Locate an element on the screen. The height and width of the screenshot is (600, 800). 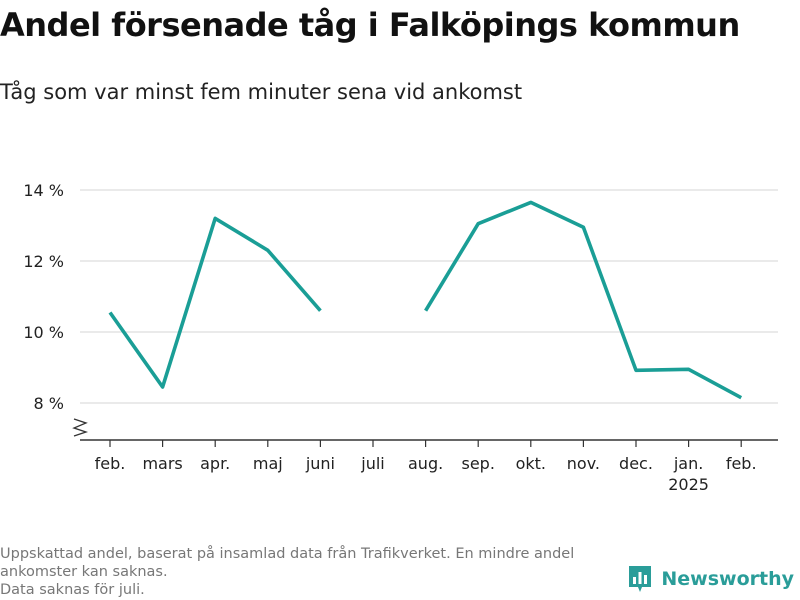
x-tick-label: juli is located at coordinates (372, 463).